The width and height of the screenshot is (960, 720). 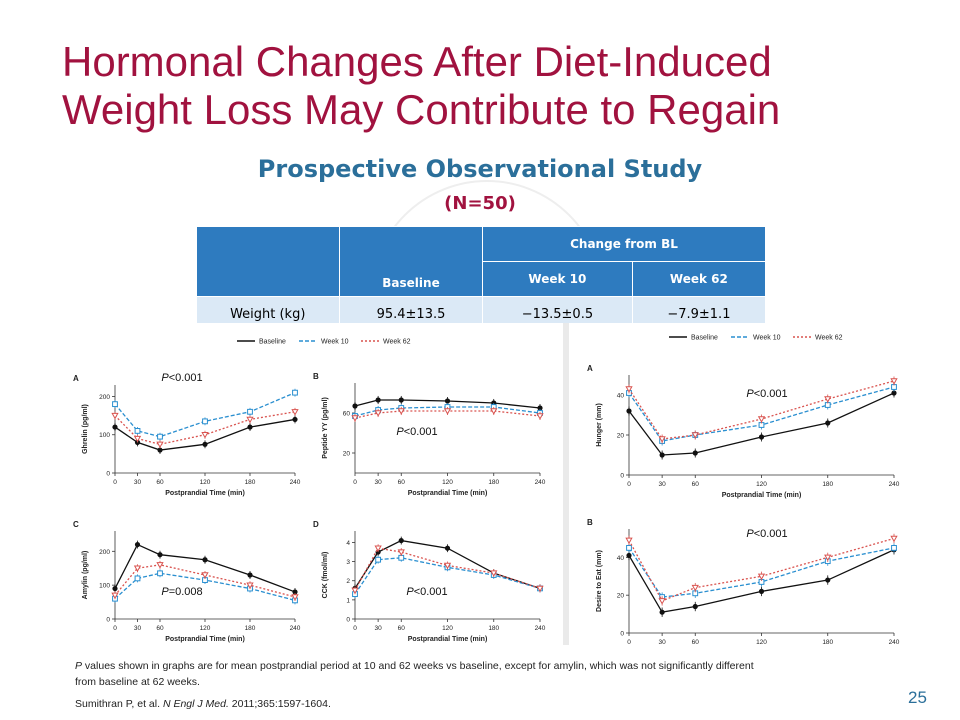 What do you see at coordinates (400, 432) in the screenshot?
I see `chart-1-p-letter: P` at bounding box center [400, 432].